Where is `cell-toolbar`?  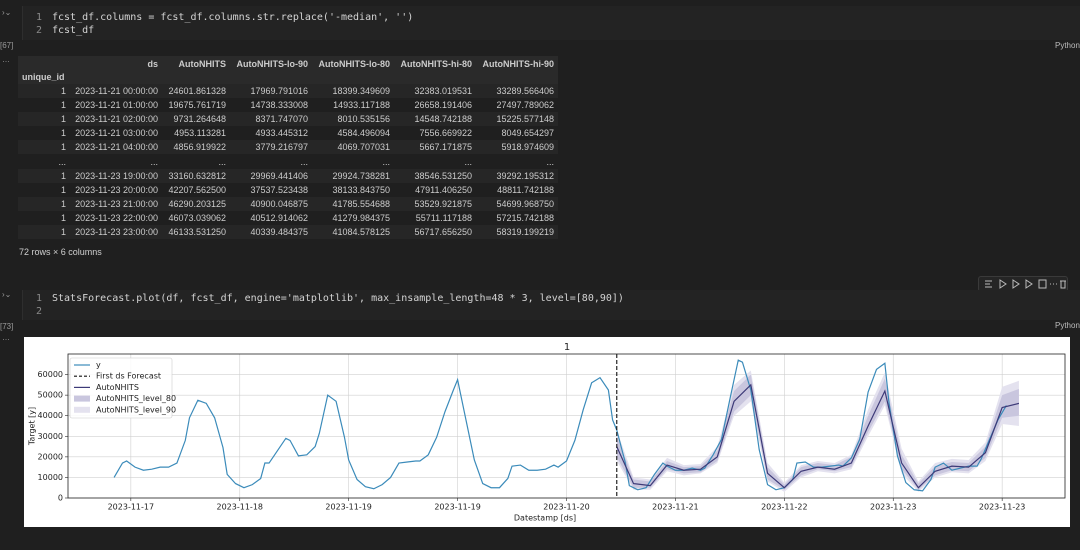
cell-toolbar is located at coordinates (1023, 284).